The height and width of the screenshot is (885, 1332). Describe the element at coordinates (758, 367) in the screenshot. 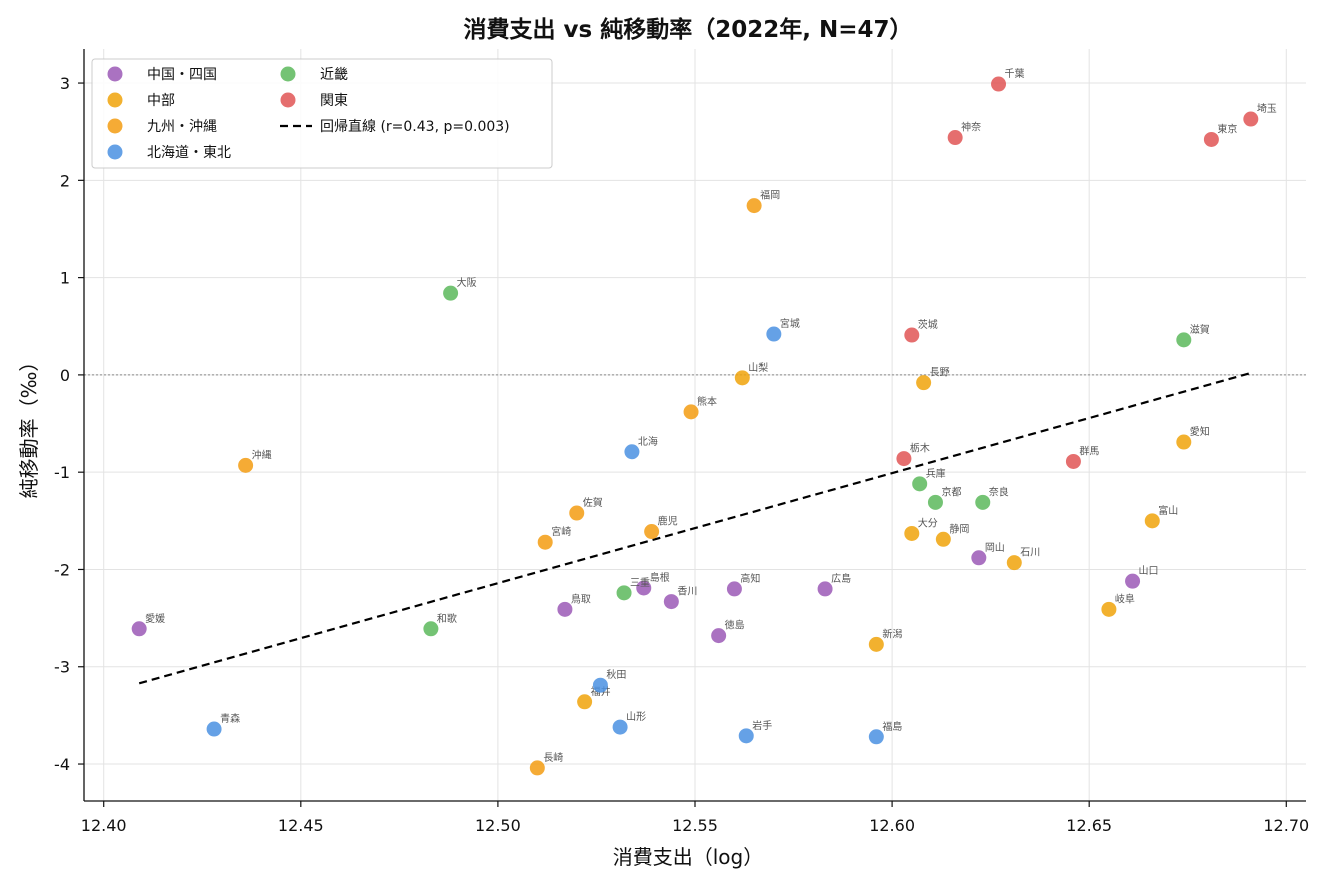

I see `point-label: 山梨` at that location.